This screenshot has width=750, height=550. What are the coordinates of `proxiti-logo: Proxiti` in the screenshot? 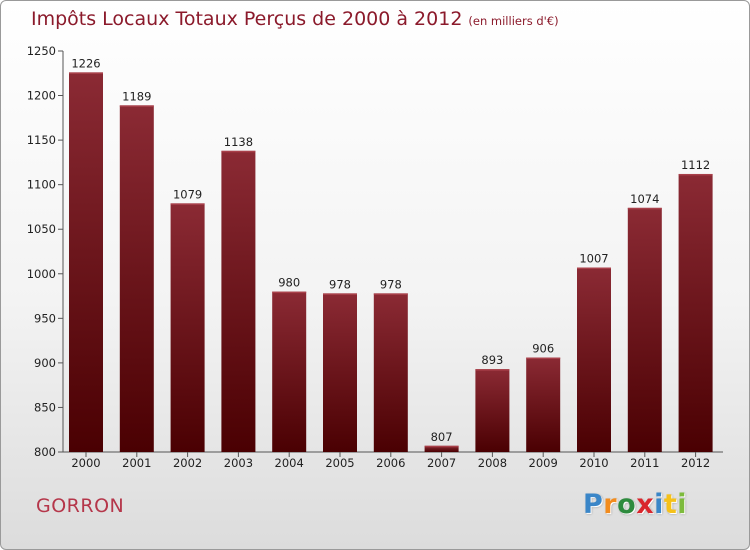 It's located at (635, 504).